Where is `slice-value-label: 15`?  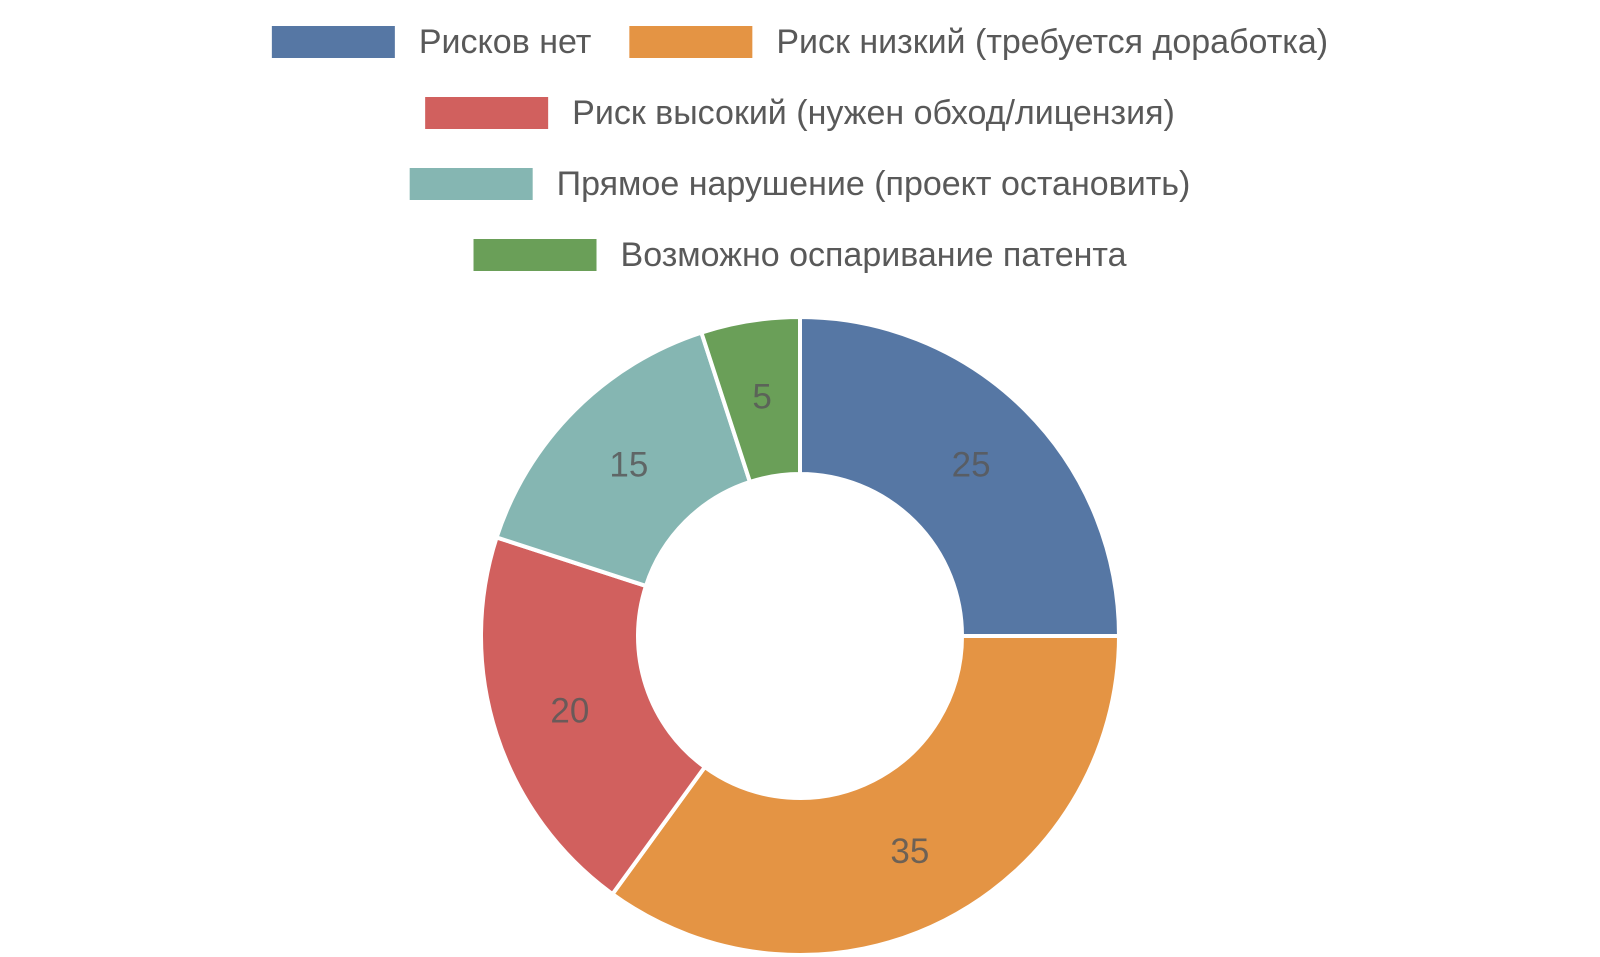 slice-value-label: 15 is located at coordinates (628, 464).